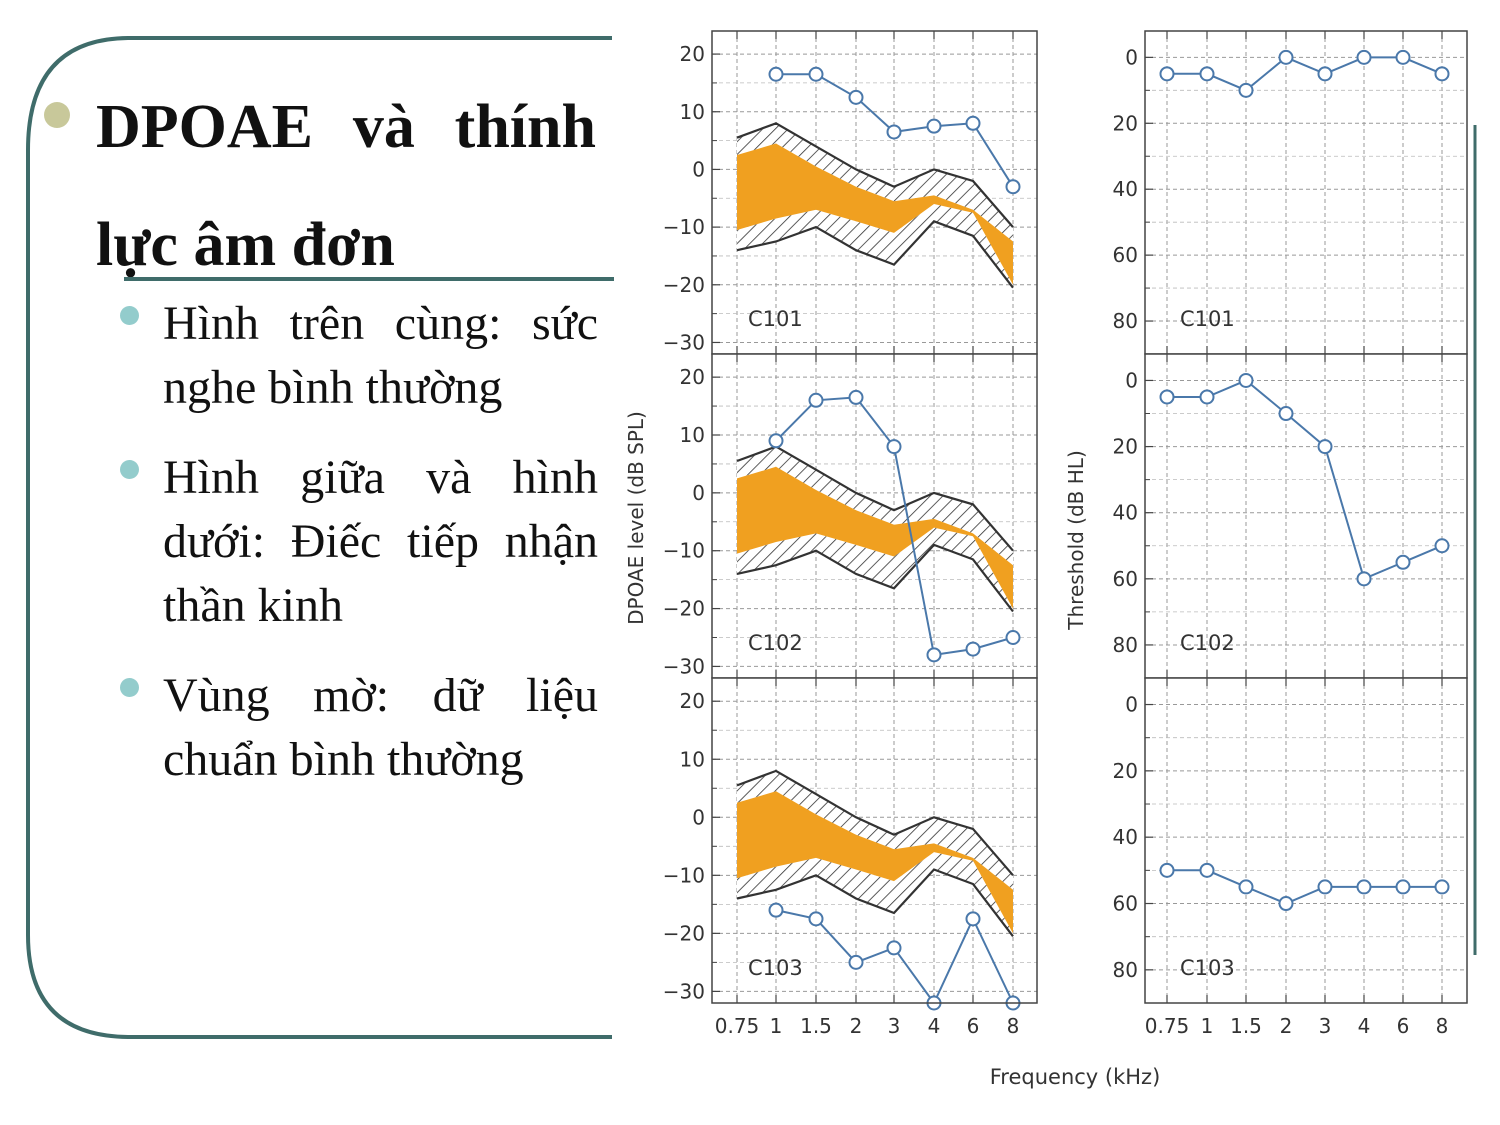  I want to click on threshold-panel-3: 0 20 40 60 80 C103, so click(1290, 840).